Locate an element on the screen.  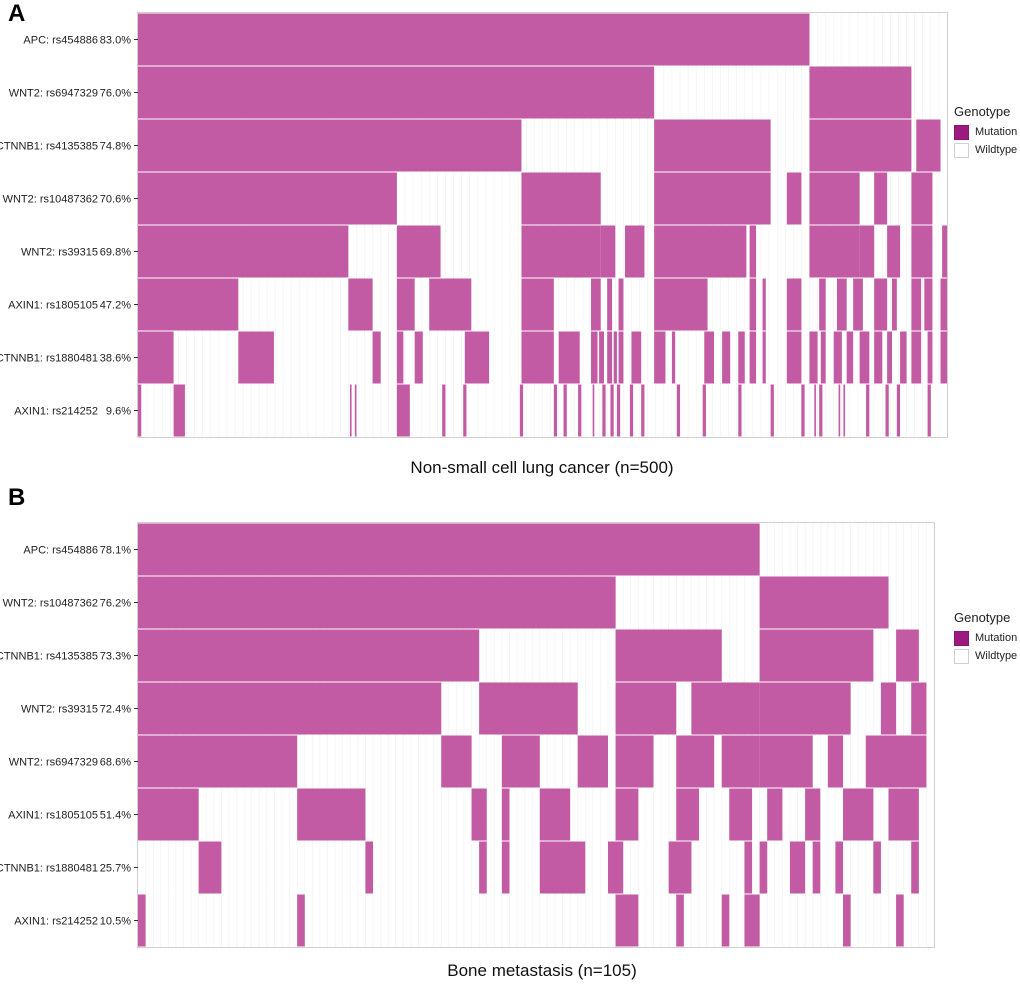
legend-a-mutation-label: Mutation is located at coordinates (996, 132).